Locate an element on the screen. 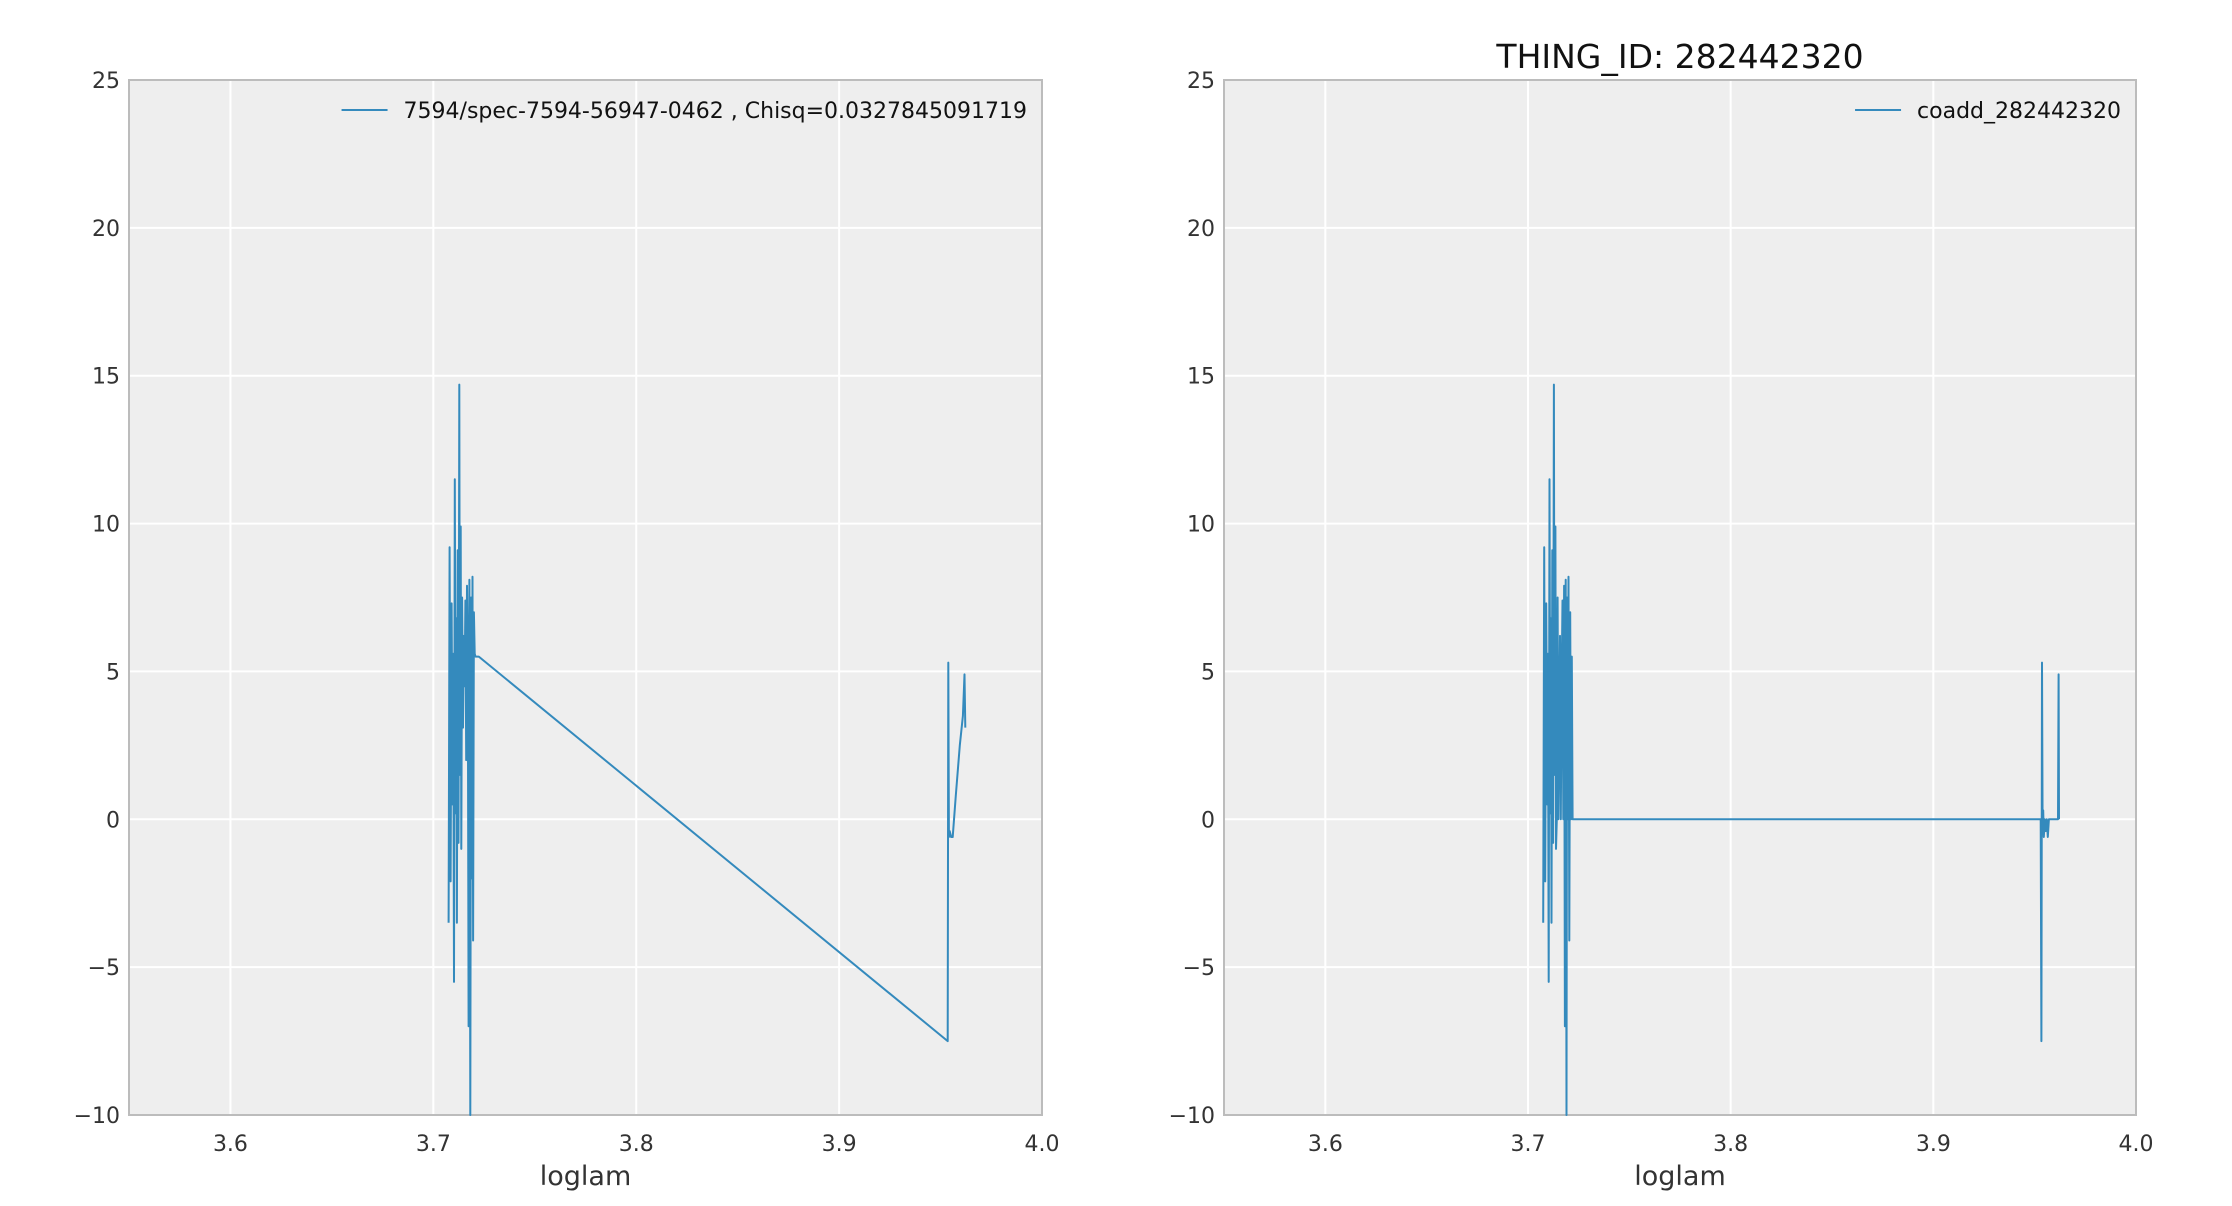 The height and width of the screenshot is (1206, 2232). chart-title: THING_ID: 282442320 is located at coordinates (1679, 56).